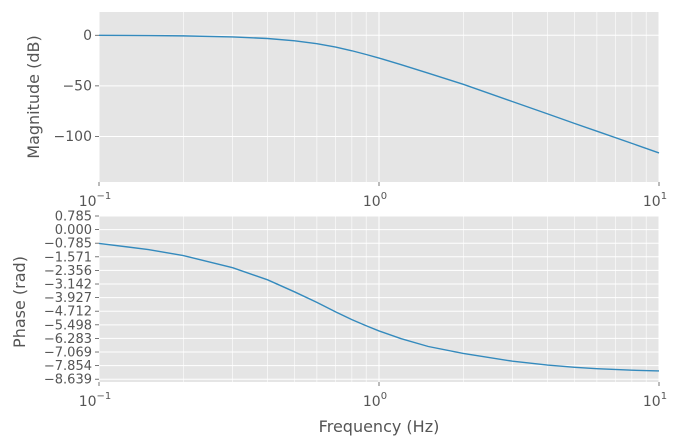  What do you see at coordinates (68, 339) in the screenshot?
I see `y-tick-label: −6.283` at bounding box center [68, 339].